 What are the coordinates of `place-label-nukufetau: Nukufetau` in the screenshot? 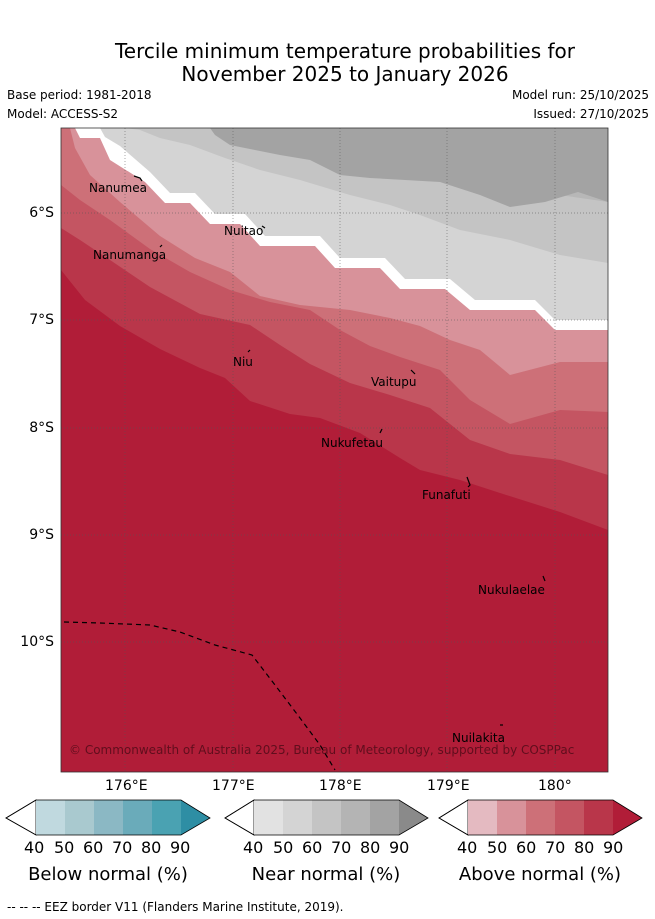 It's located at (352, 443).